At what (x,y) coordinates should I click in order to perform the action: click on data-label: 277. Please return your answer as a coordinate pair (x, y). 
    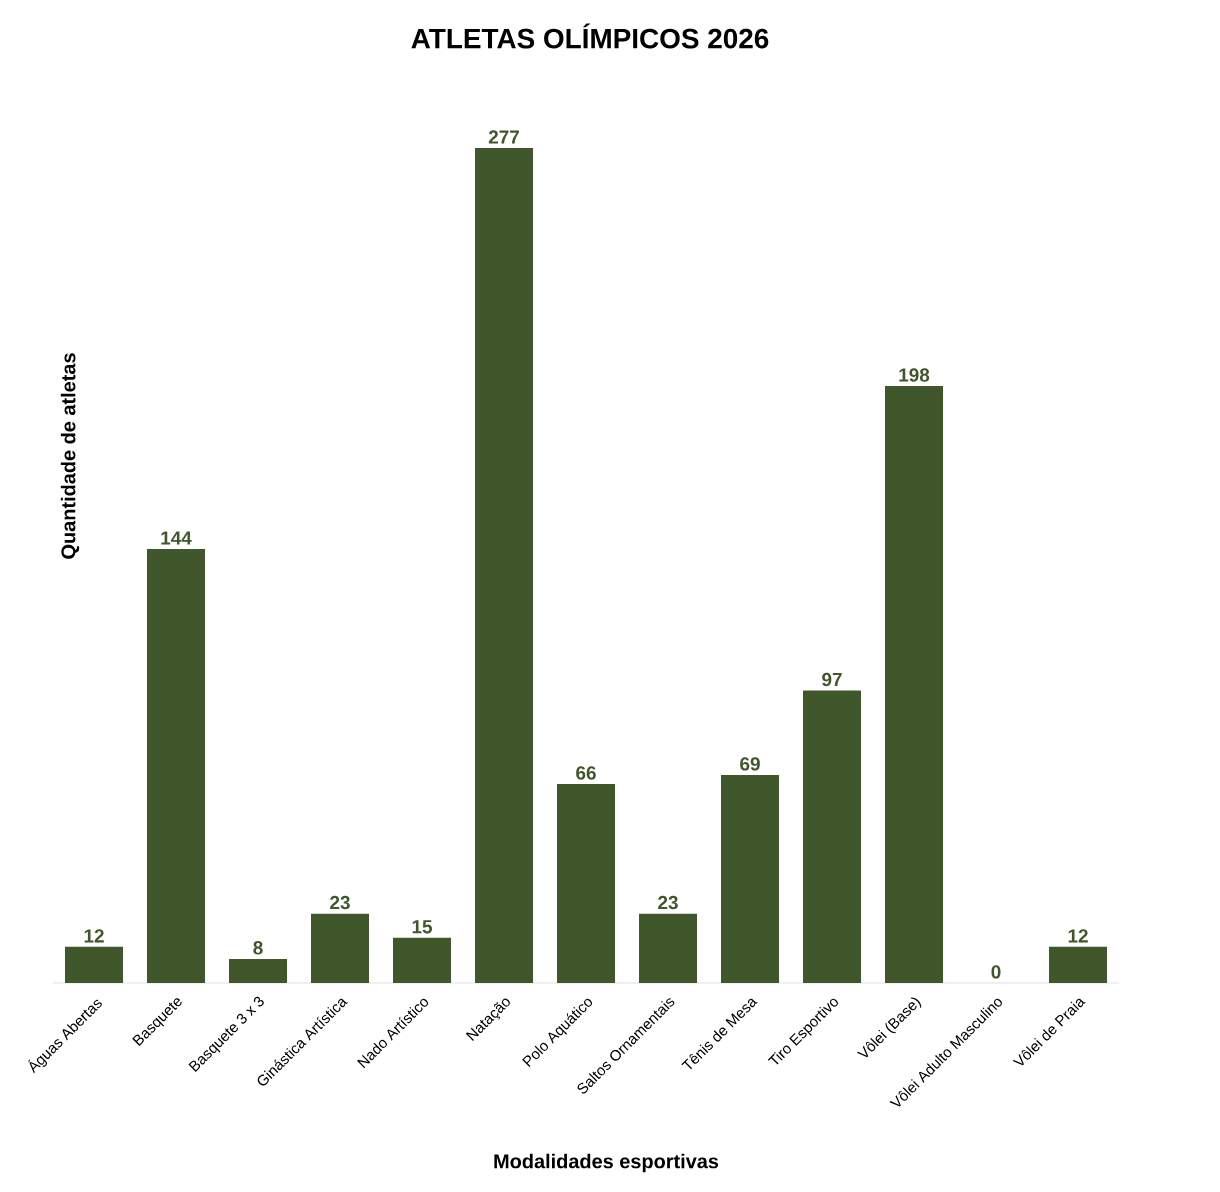
    Looking at the image, I should click on (503, 137).